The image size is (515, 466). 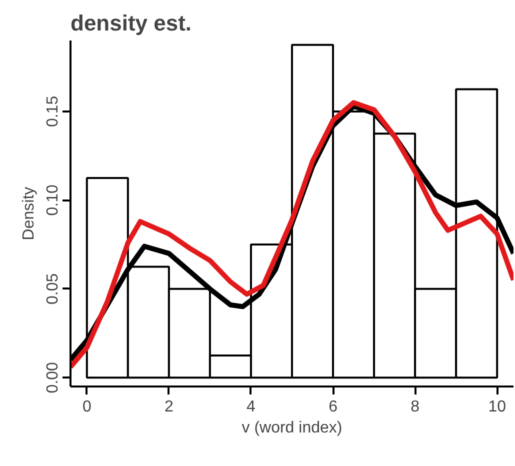 I want to click on y-tick-label: 0.00, so click(x=53, y=378).